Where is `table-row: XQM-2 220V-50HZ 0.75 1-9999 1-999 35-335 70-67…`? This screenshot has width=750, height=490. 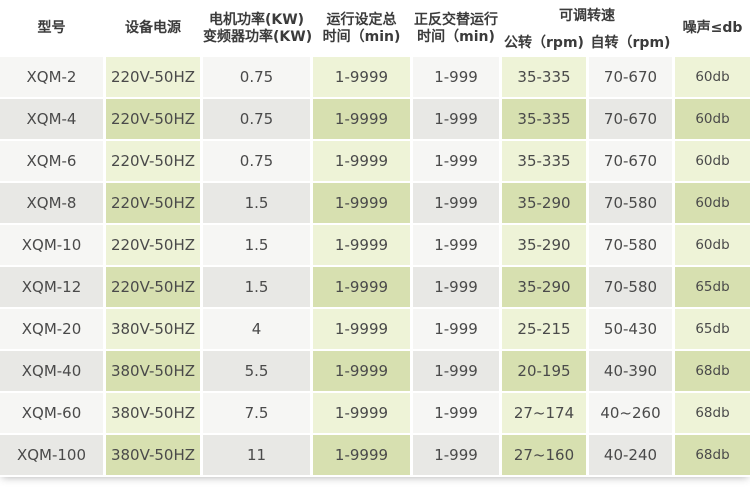
table-row: XQM-2 220V-50HZ 0.75 1-9999 1-999 35-335 70-67… is located at coordinates (375, 77).